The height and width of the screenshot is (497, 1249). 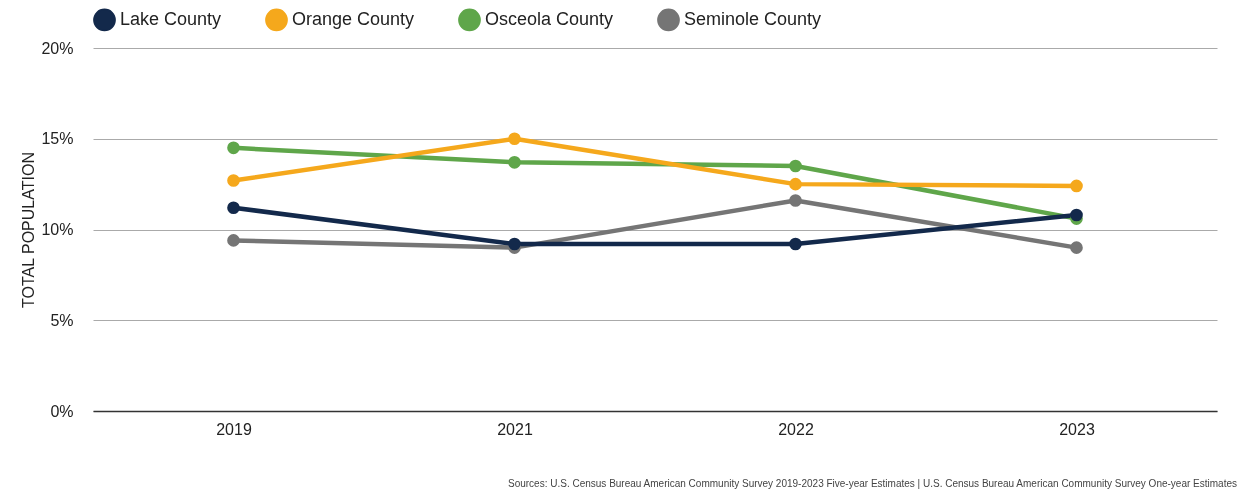 I want to click on y-tick-label: 15%, so click(x=57, y=139).